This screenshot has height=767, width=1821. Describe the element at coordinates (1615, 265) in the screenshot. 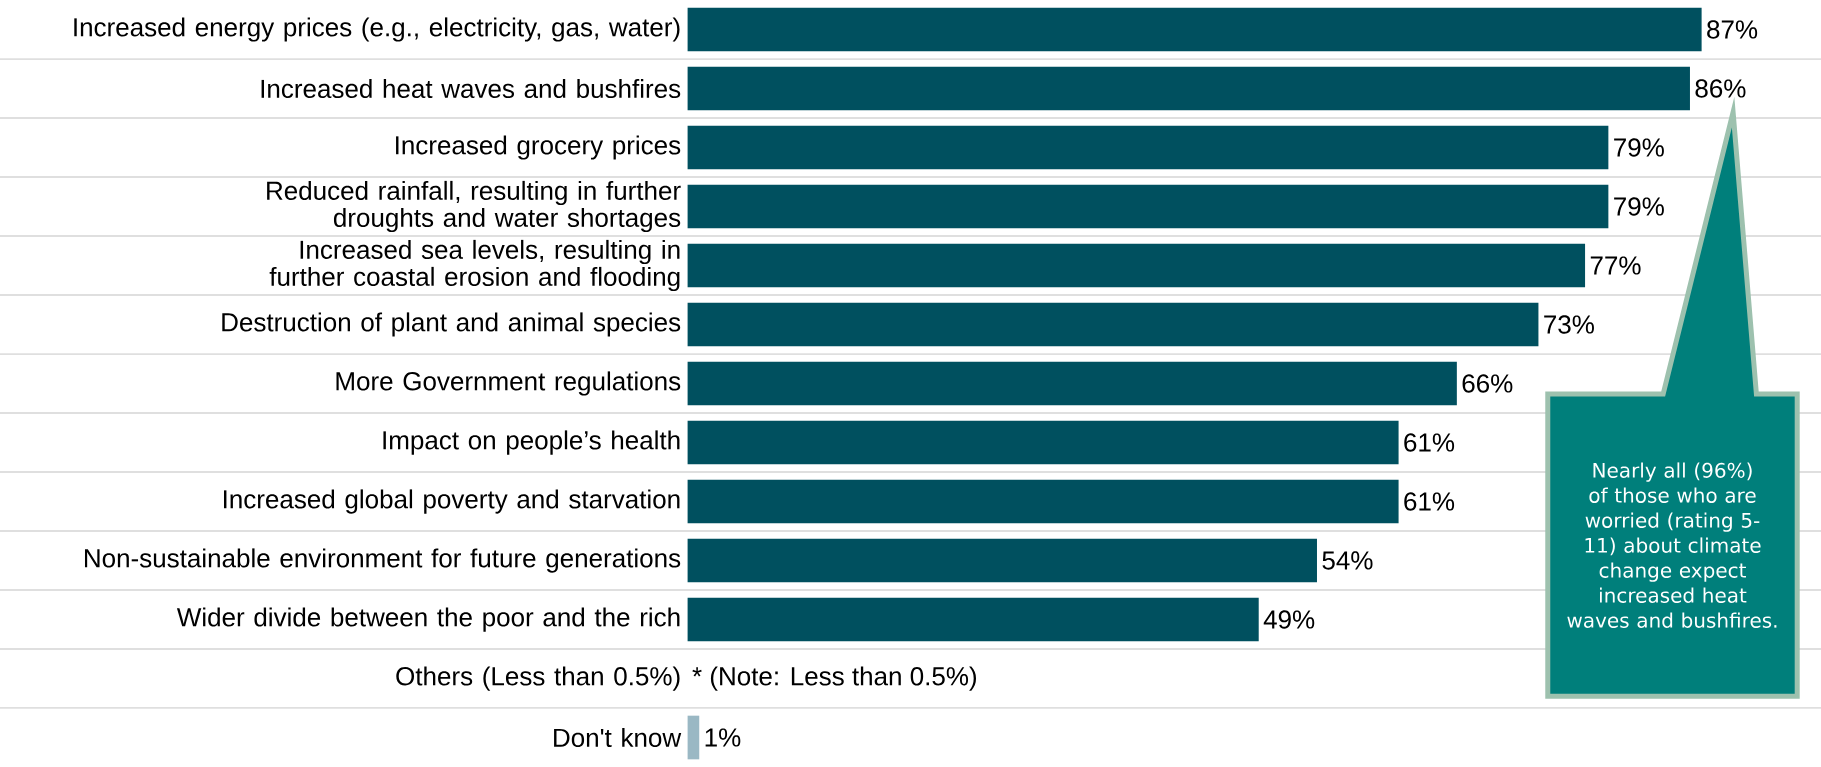

I see `data-label: 77%` at that location.